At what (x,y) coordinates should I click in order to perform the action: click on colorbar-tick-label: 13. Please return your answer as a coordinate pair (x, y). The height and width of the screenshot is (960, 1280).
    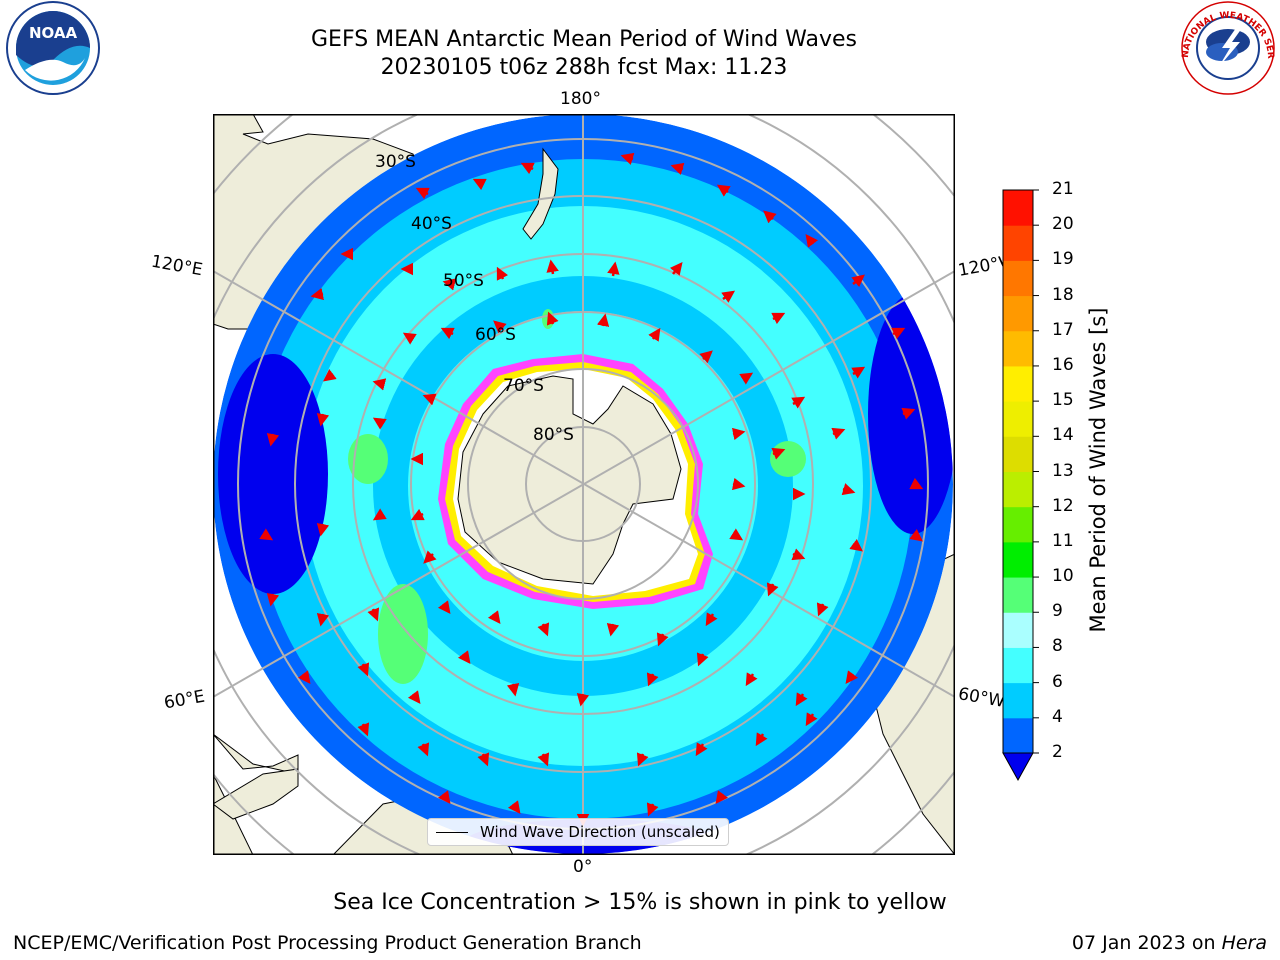
    Looking at the image, I should click on (1063, 470).